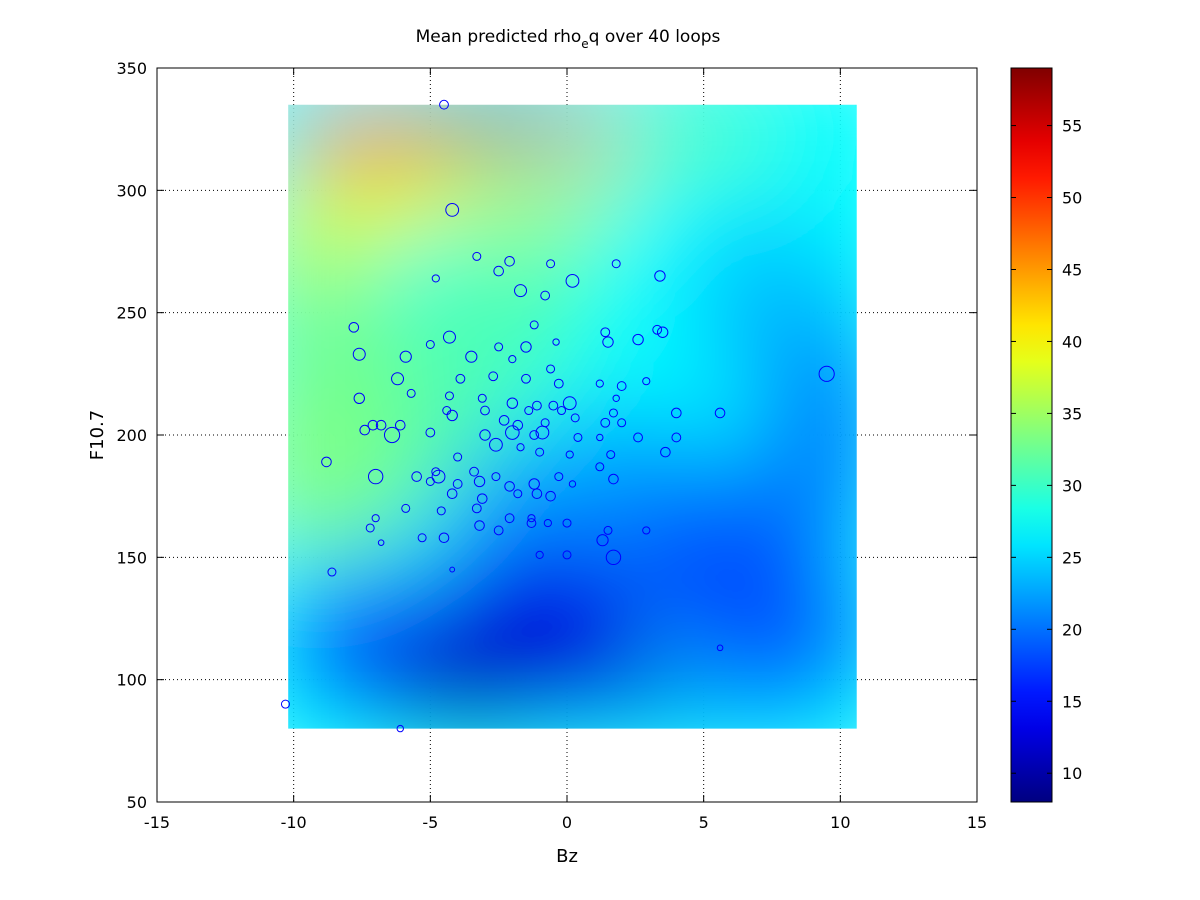 This screenshot has height=900, width=1200. I want to click on x-tick-label: -10, so click(294, 822).